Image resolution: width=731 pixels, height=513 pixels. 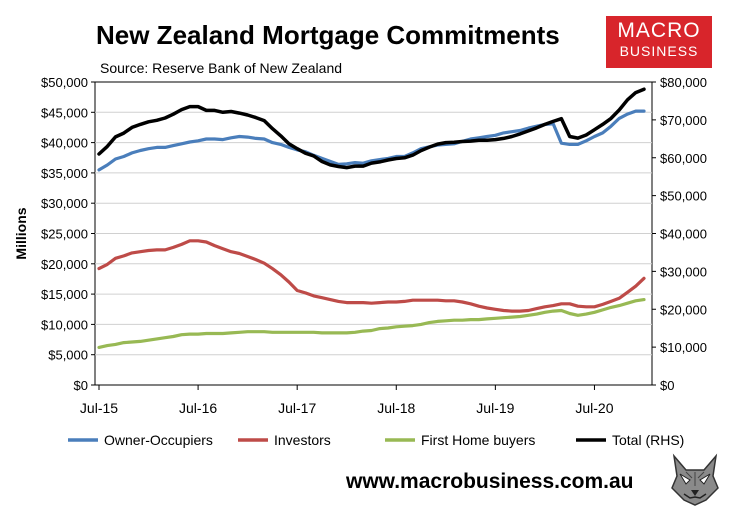 What do you see at coordinates (64, 324) in the screenshot?
I see `y-tick-label: $10,000` at bounding box center [64, 324].